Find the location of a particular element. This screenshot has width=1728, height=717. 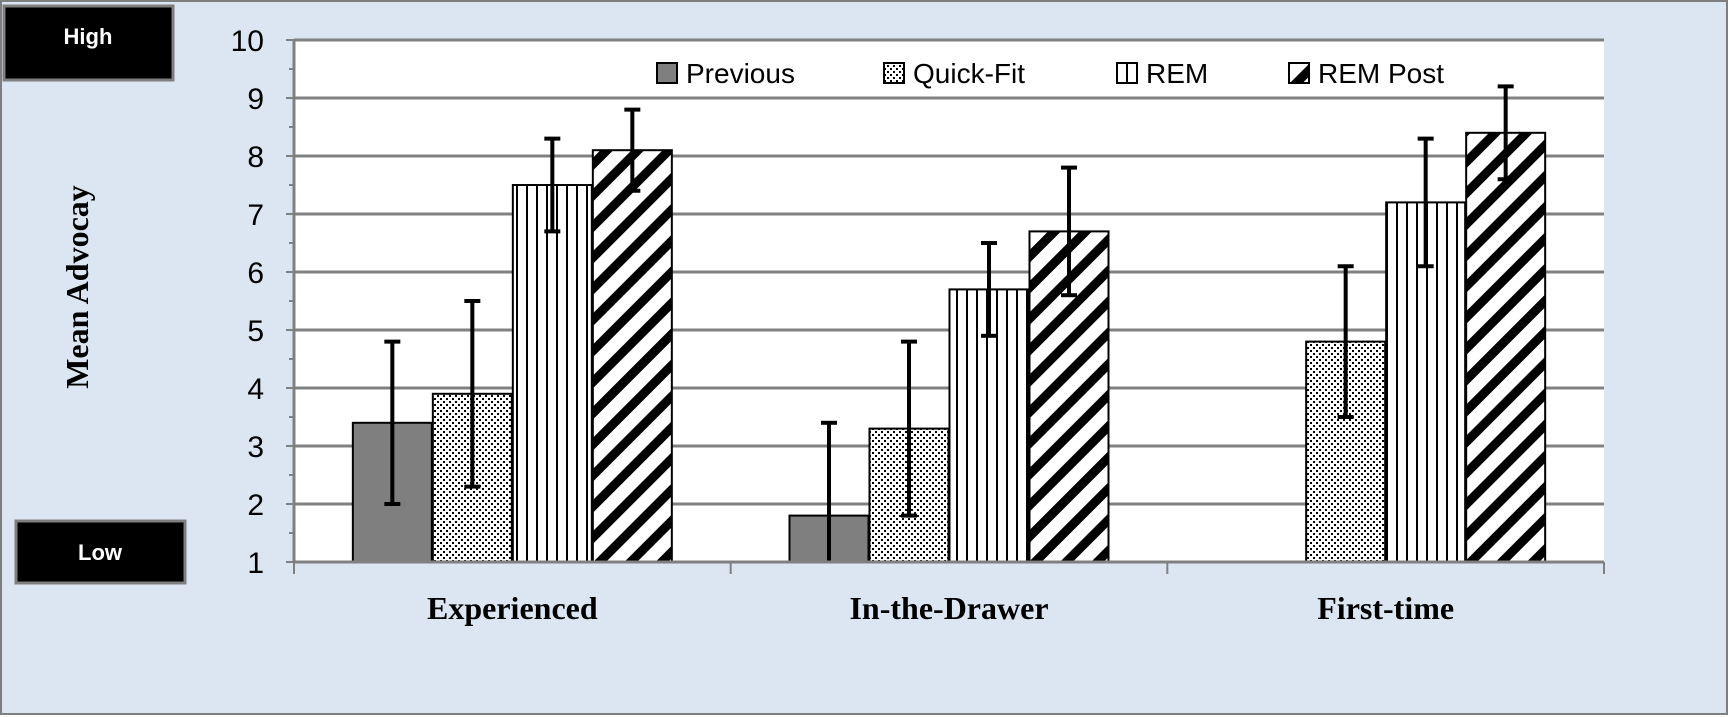

low-marker-label: Low is located at coordinates (100, 552).